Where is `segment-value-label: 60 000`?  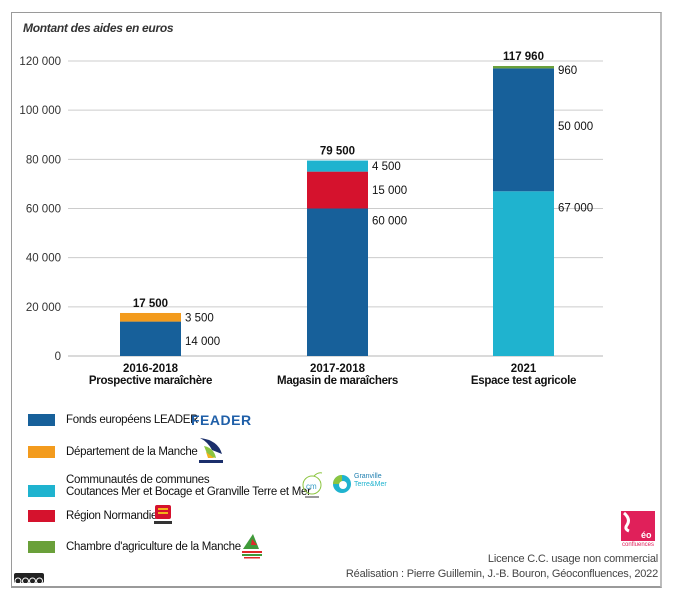
segment-value-label: 60 000 is located at coordinates (389, 222).